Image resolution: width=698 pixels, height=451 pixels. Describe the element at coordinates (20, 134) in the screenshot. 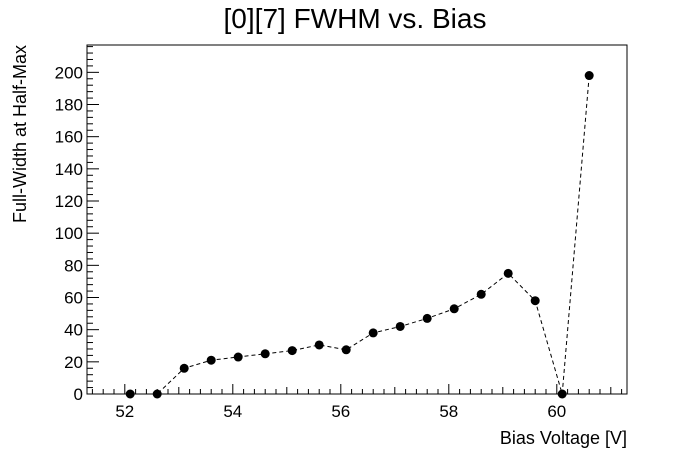

I see `y-axis-title: Full-Width at Half-Max` at that location.